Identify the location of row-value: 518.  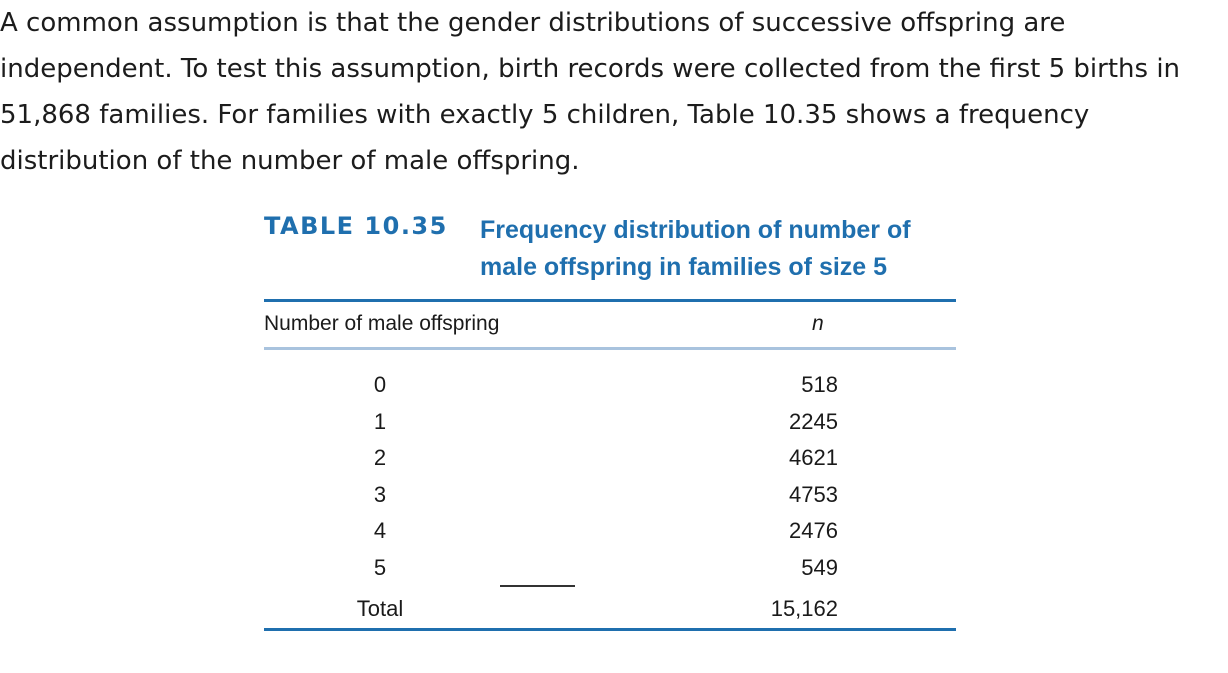
(819, 384).